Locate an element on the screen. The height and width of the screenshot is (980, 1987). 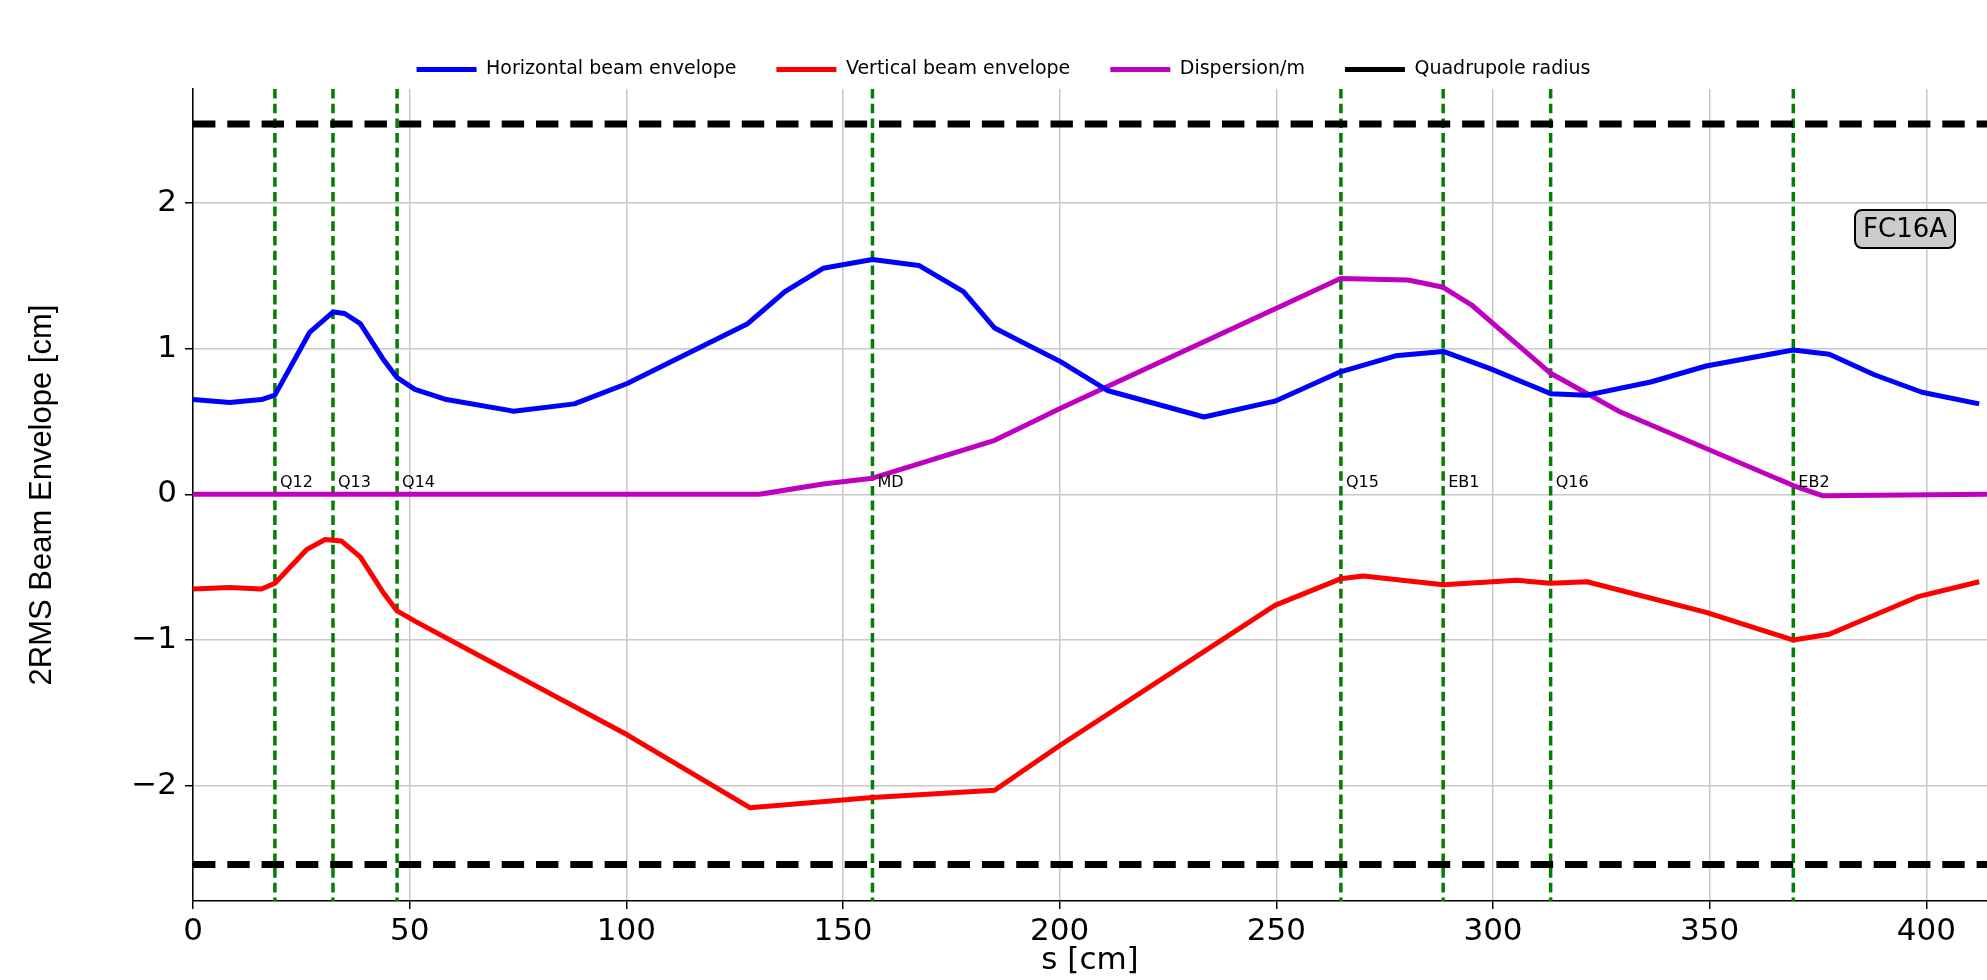
ref-line-label: EB2 is located at coordinates (1814, 482).